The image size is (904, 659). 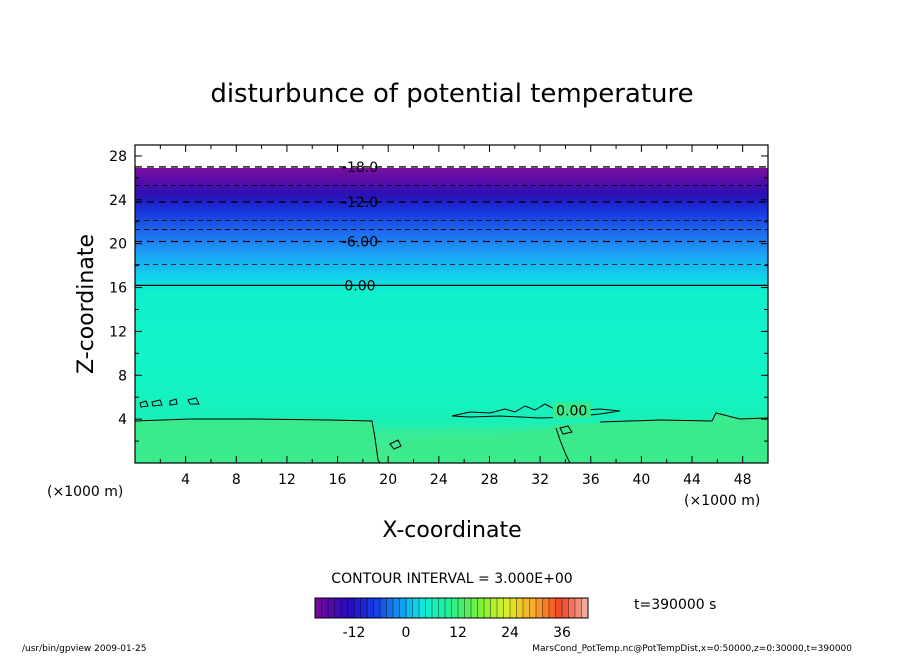 I want to click on colorbar, so click(x=451, y=608).